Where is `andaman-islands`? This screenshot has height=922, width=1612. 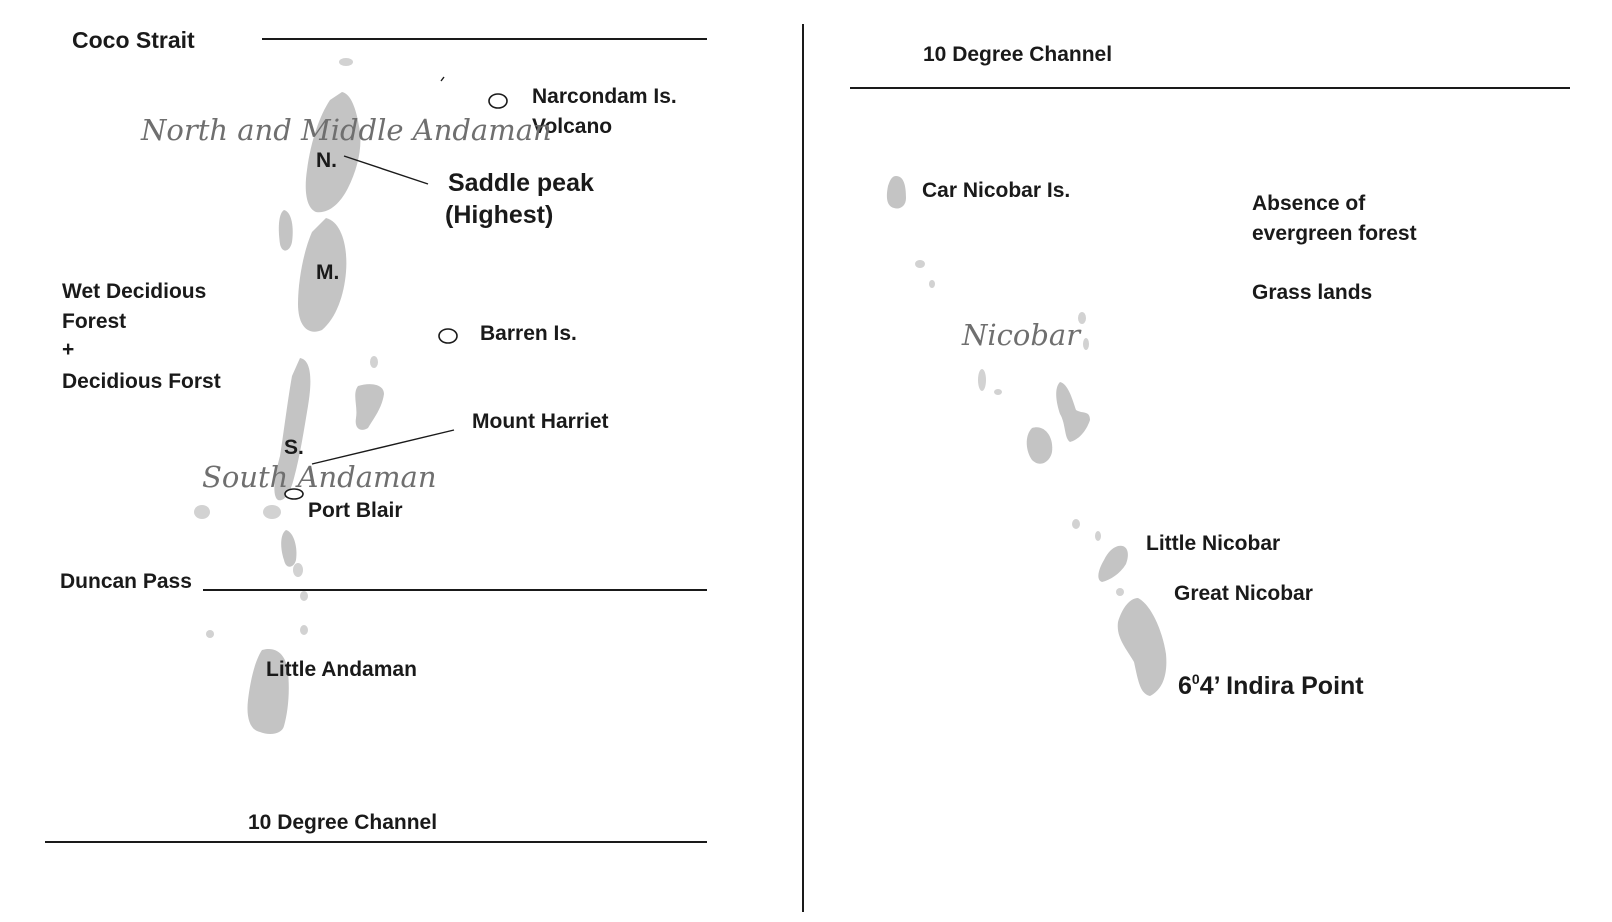 andaman-islands is located at coordinates (289, 396).